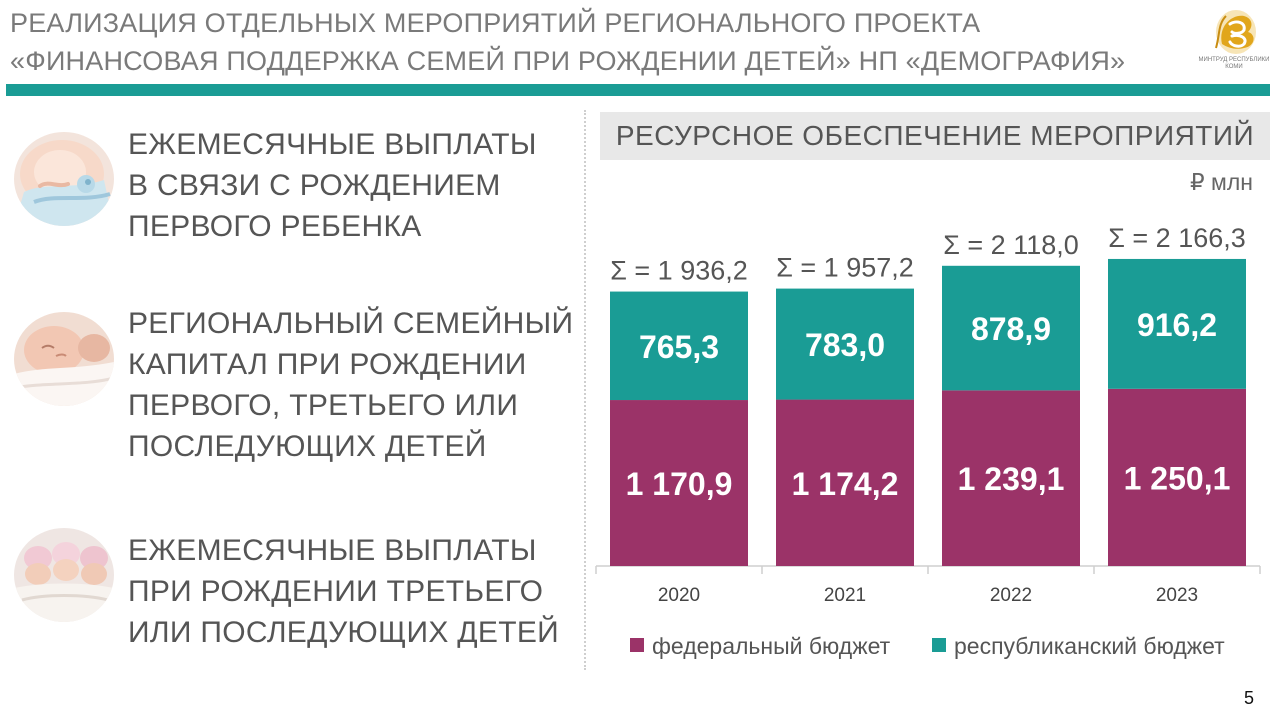 This screenshot has height=720, width=1280. I want to click on bar-republican-2023, so click(1177, 323).